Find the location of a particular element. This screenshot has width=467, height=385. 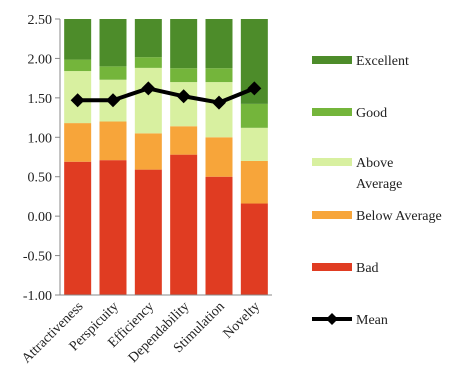

bar-above-average-novelty is located at coordinates (254, 144).